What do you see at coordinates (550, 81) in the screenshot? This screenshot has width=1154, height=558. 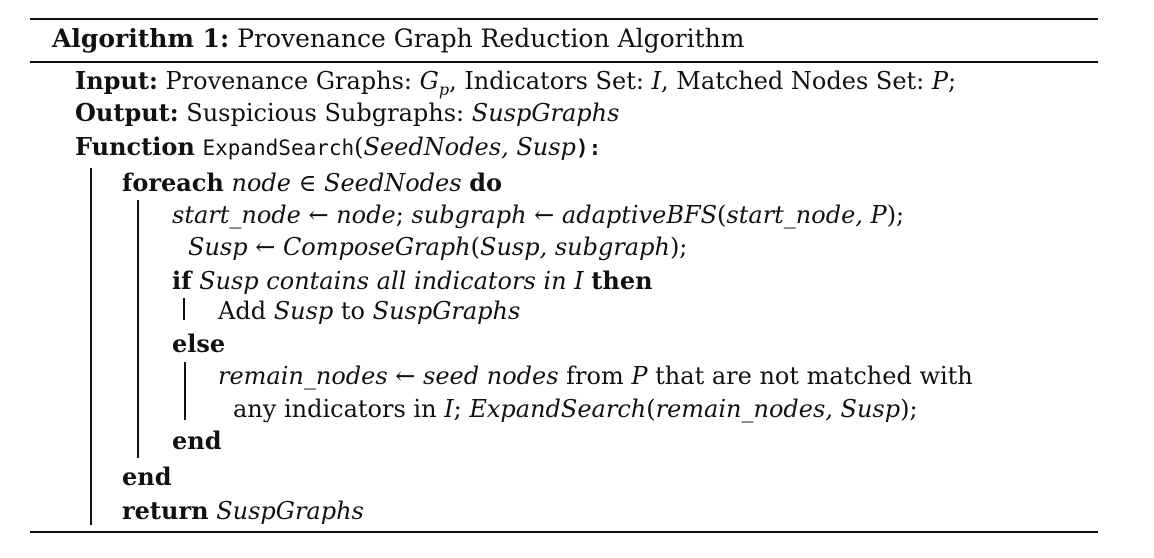 I see `input-text-2: , Indicators Set:` at bounding box center [550, 81].